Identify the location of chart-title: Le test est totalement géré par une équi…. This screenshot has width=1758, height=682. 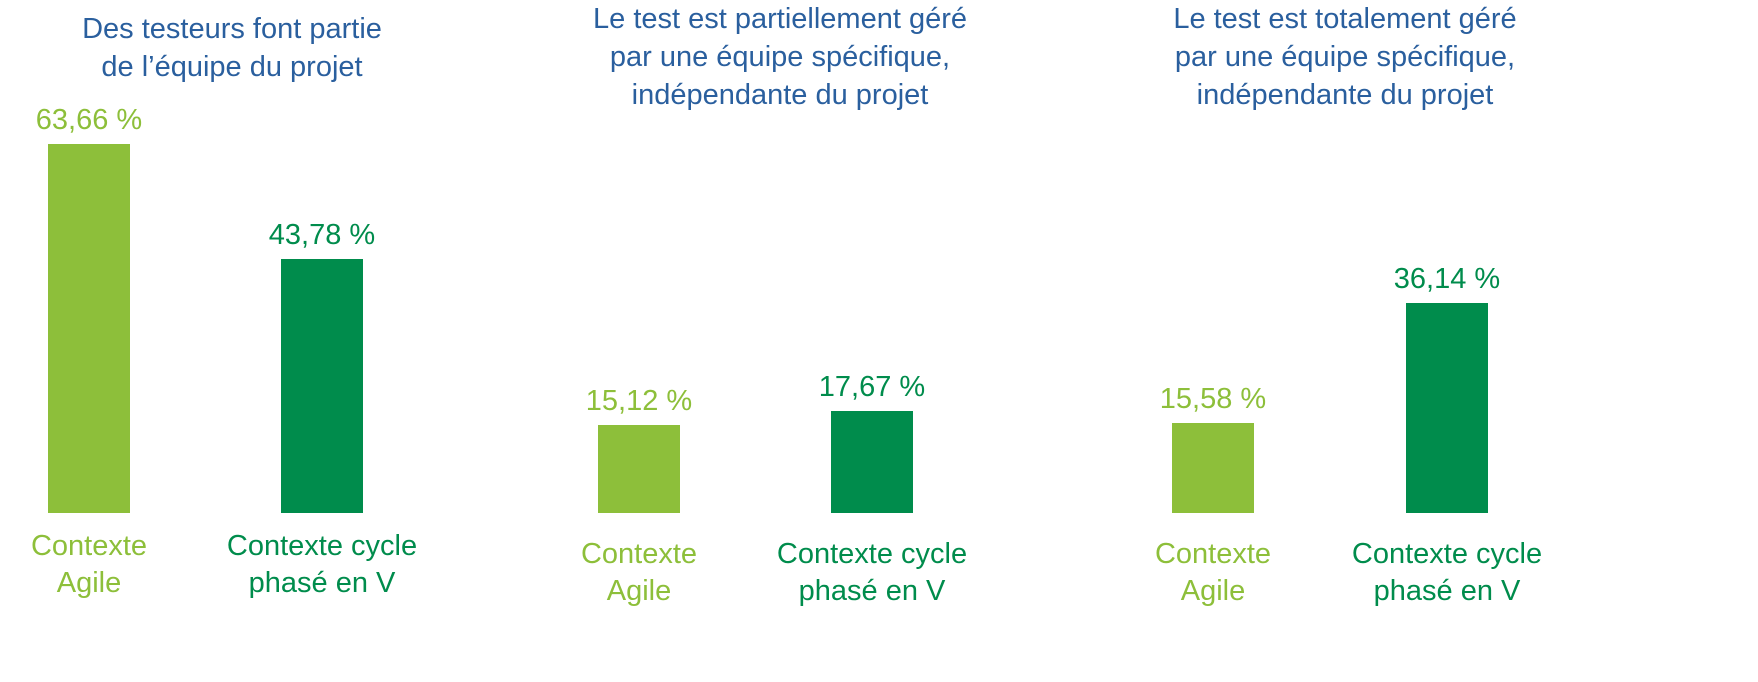
(1345, 57).